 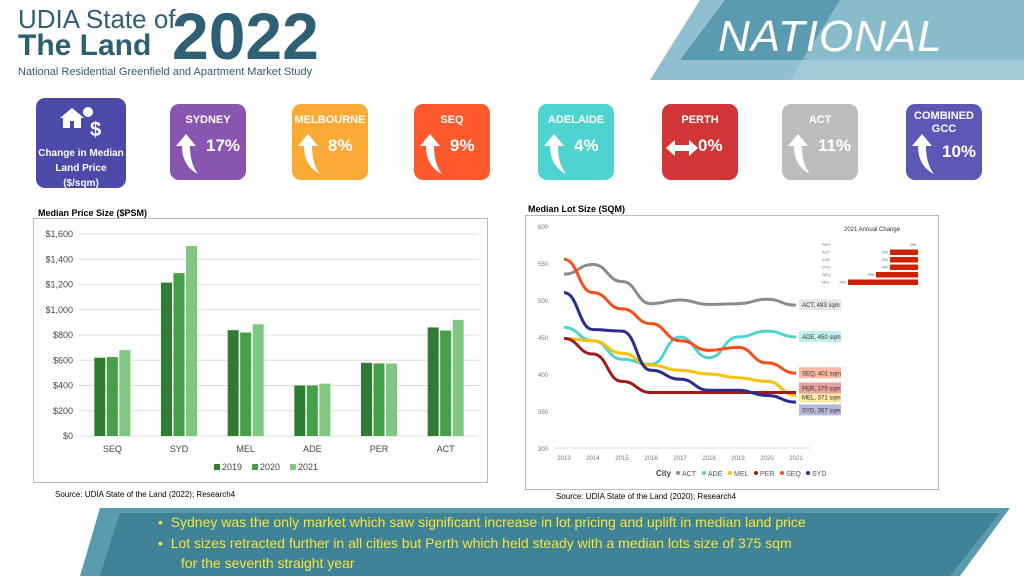 What do you see at coordinates (738, 459) in the screenshot?
I see `x-tick-label: 2019` at bounding box center [738, 459].